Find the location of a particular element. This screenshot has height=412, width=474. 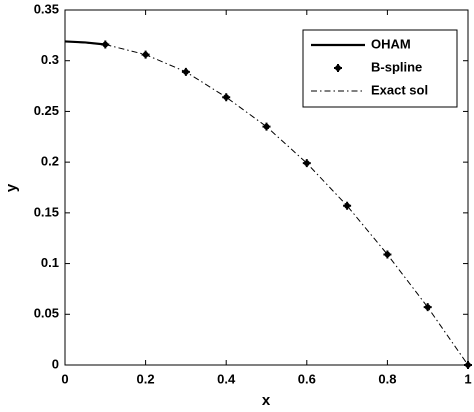

x-tick-label: 0.4 is located at coordinates (226, 378).